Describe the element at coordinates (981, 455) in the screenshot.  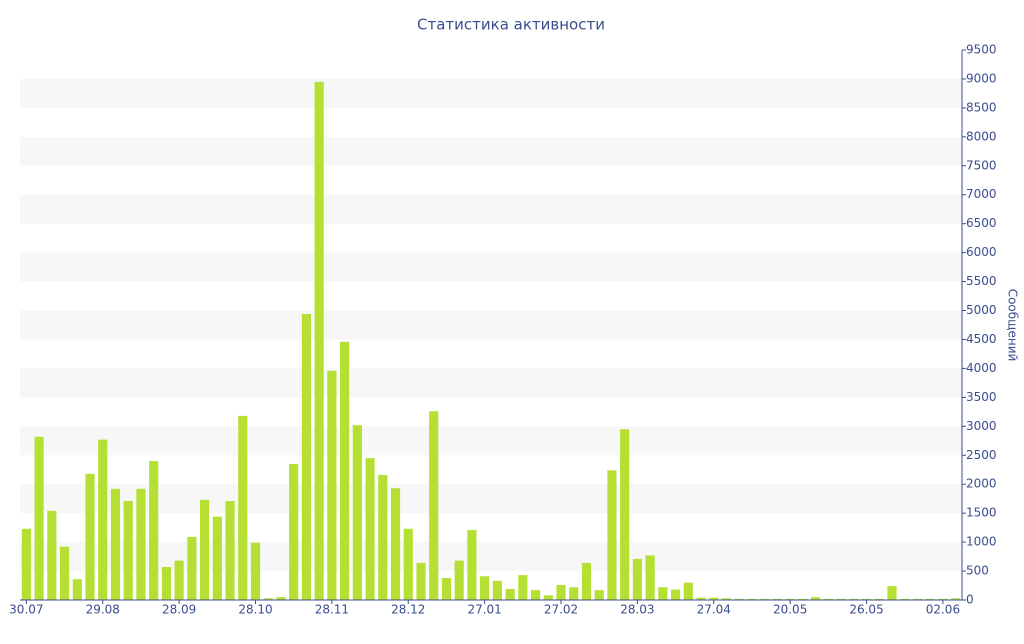
I see `y-tick-label: 2500` at that location.